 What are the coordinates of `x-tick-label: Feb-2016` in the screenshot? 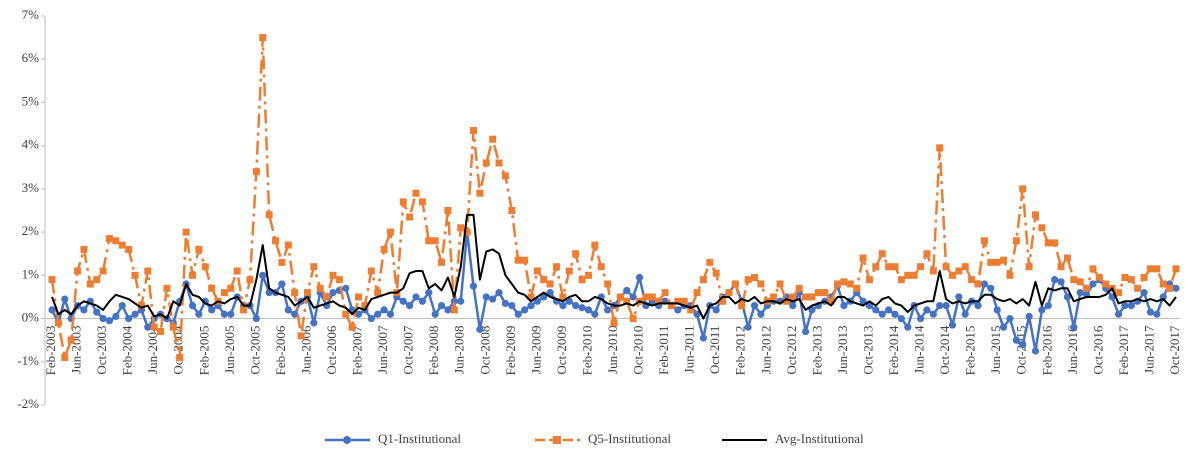 It's located at (1046, 350).